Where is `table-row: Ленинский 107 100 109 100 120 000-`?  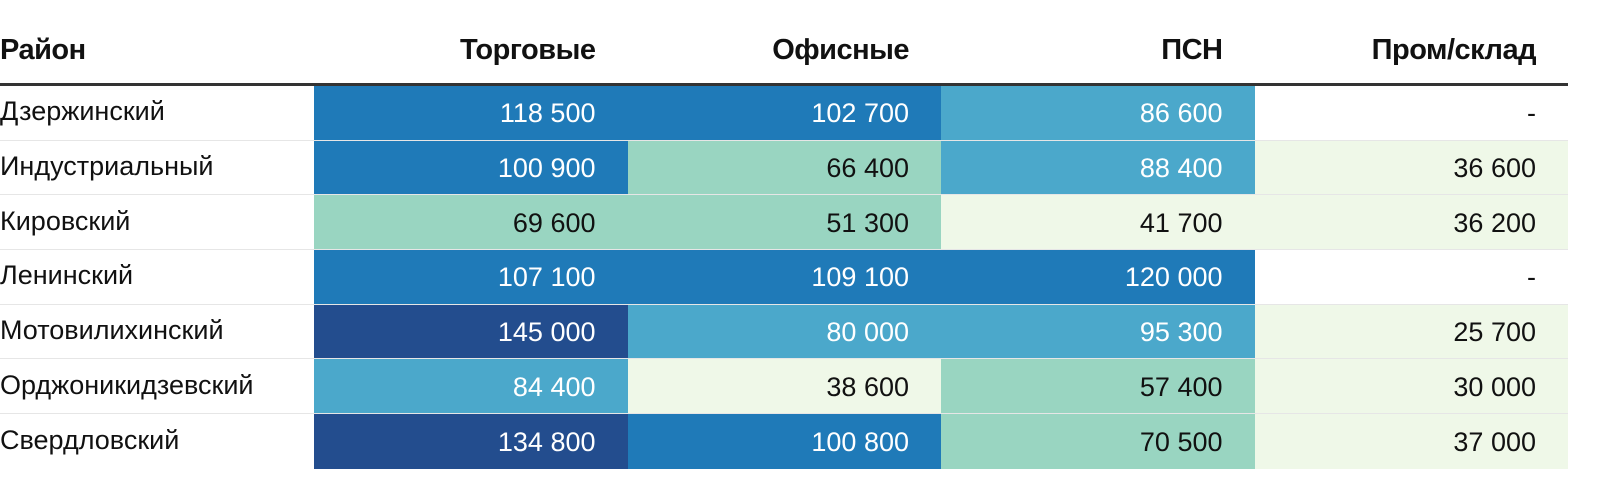 table-row: Ленинский 107 100 109 100 120 000- is located at coordinates (784, 277).